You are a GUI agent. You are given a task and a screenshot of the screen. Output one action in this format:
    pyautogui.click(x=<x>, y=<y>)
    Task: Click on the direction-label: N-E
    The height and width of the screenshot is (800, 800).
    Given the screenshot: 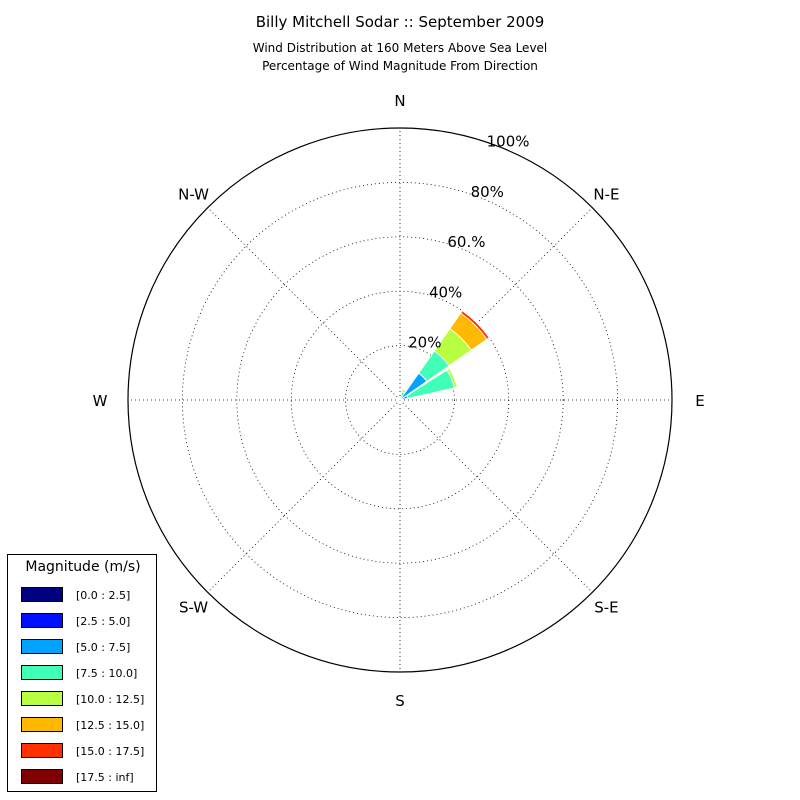 What is the action you would take?
    pyautogui.click(x=606, y=195)
    